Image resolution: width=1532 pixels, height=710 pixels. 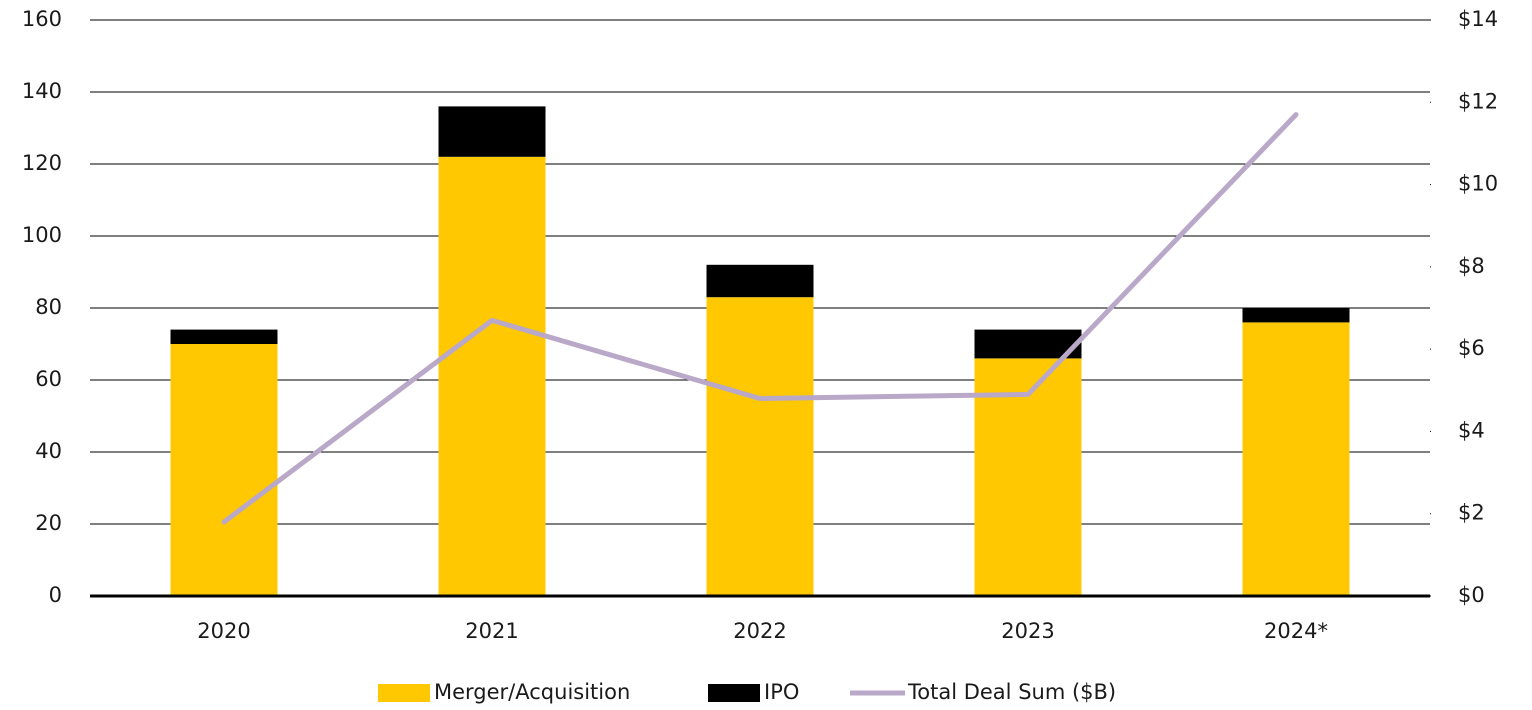 What do you see at coordinates (1296, 631) in the screenshot?
I see `x-tick-label: 2024*` at bounding box center [1296, 631].